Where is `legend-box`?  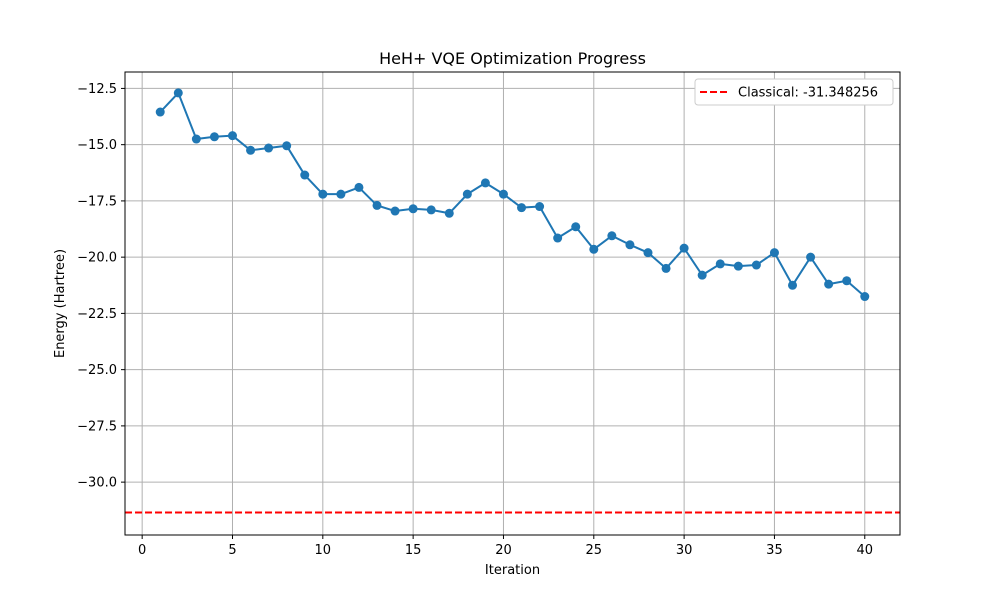
legend-box is located at coordinates (794, 92).